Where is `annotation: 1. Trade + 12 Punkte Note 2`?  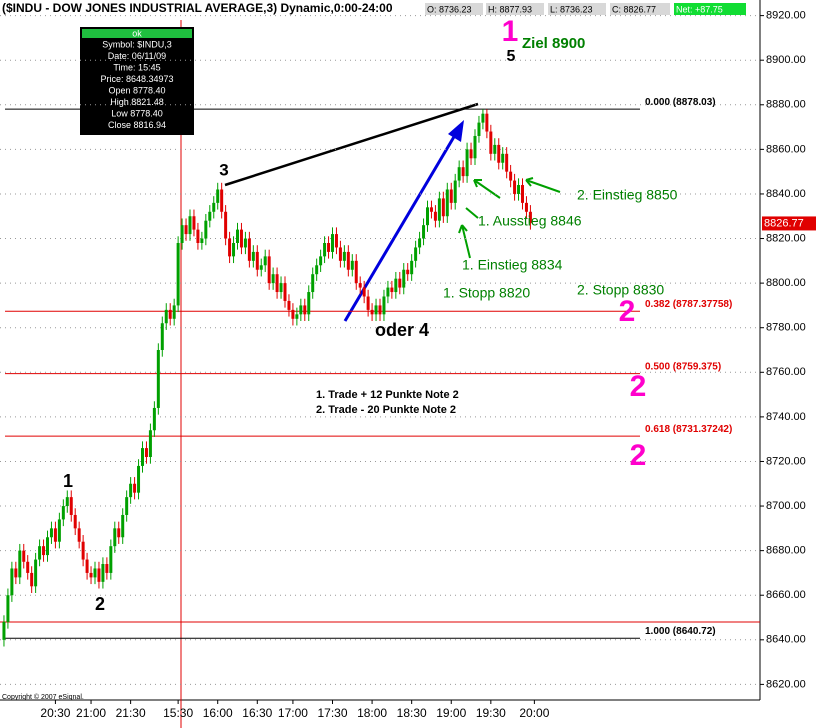 annotation: 1. Trade + 12 Punkte Note 2 is located at coordinates (387, 395).